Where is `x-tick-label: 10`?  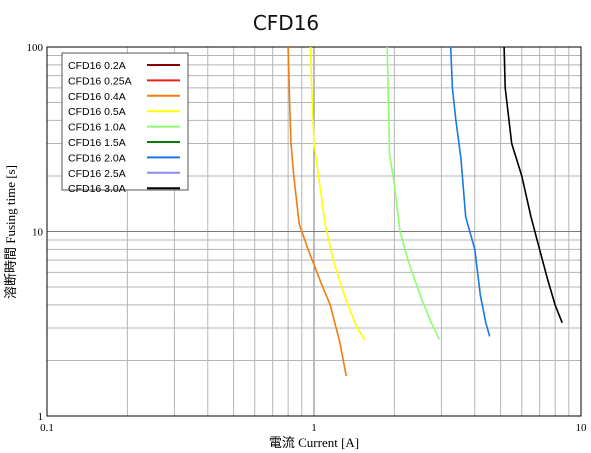 x-tick-label: 10 is located at coordinates (582, 428).